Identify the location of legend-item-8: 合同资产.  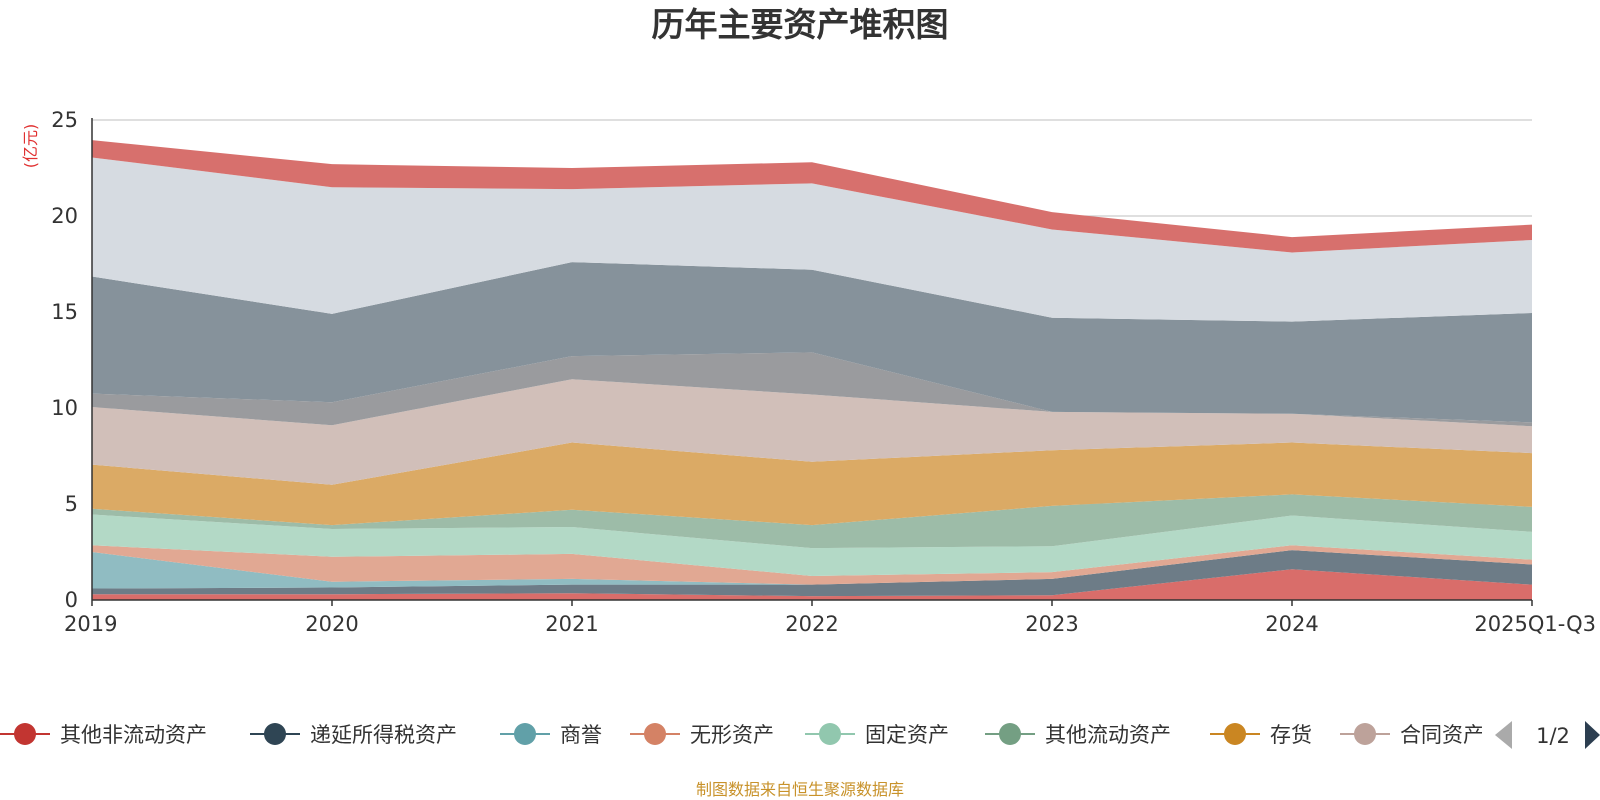
(1412, 735).